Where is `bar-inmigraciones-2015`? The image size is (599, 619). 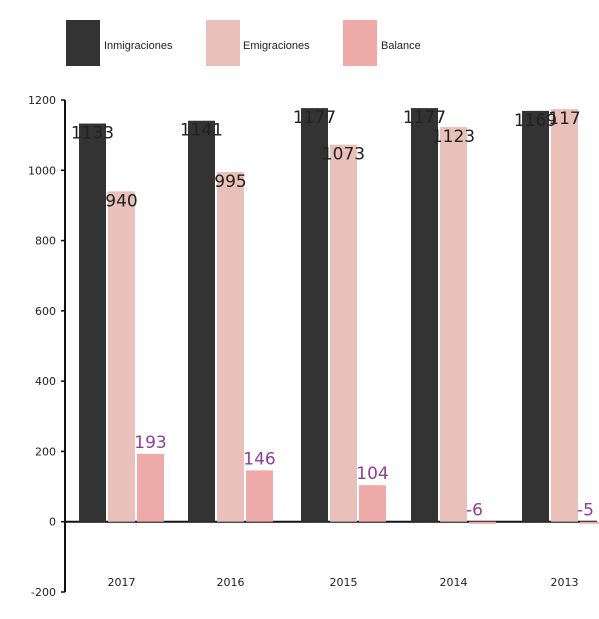
bar-inmigraciones-2015 is located at coordinates (314, 315).